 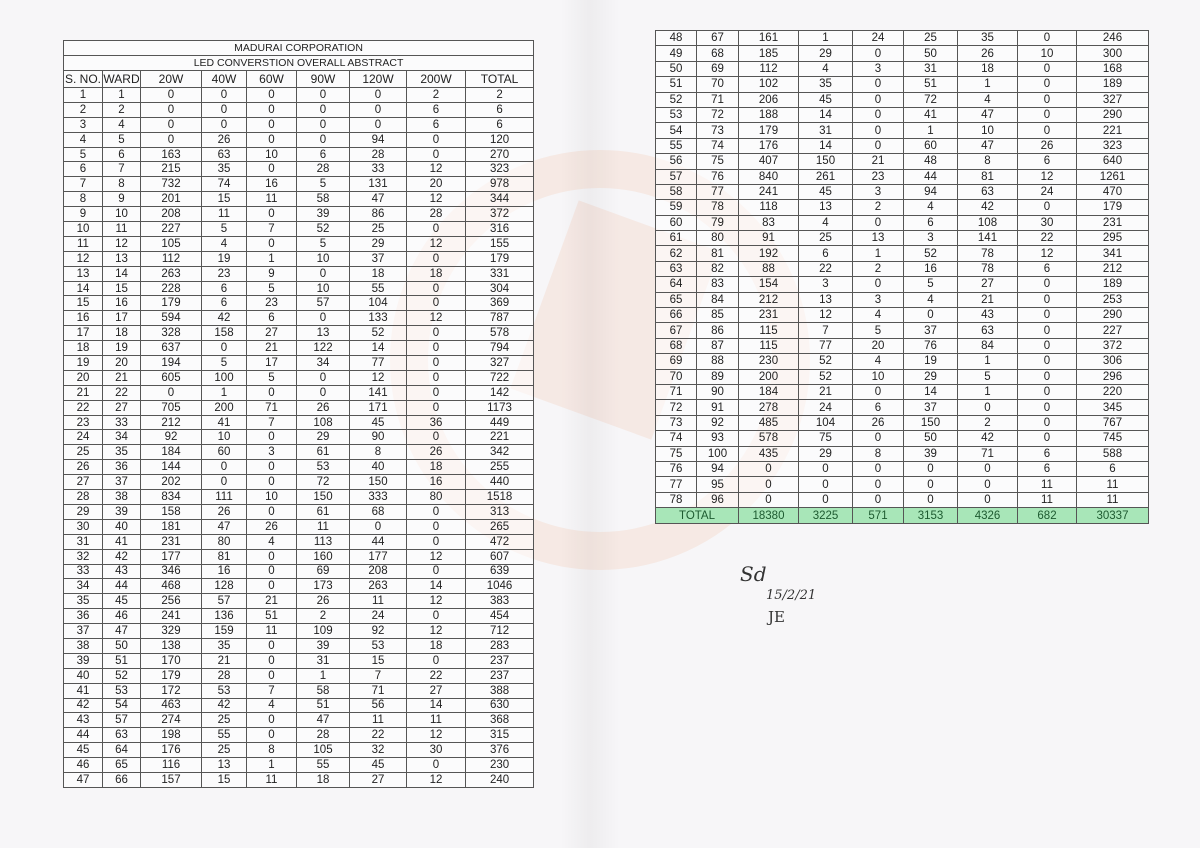 I want to click on cell-total: 246, so click(x=1112, y=38).